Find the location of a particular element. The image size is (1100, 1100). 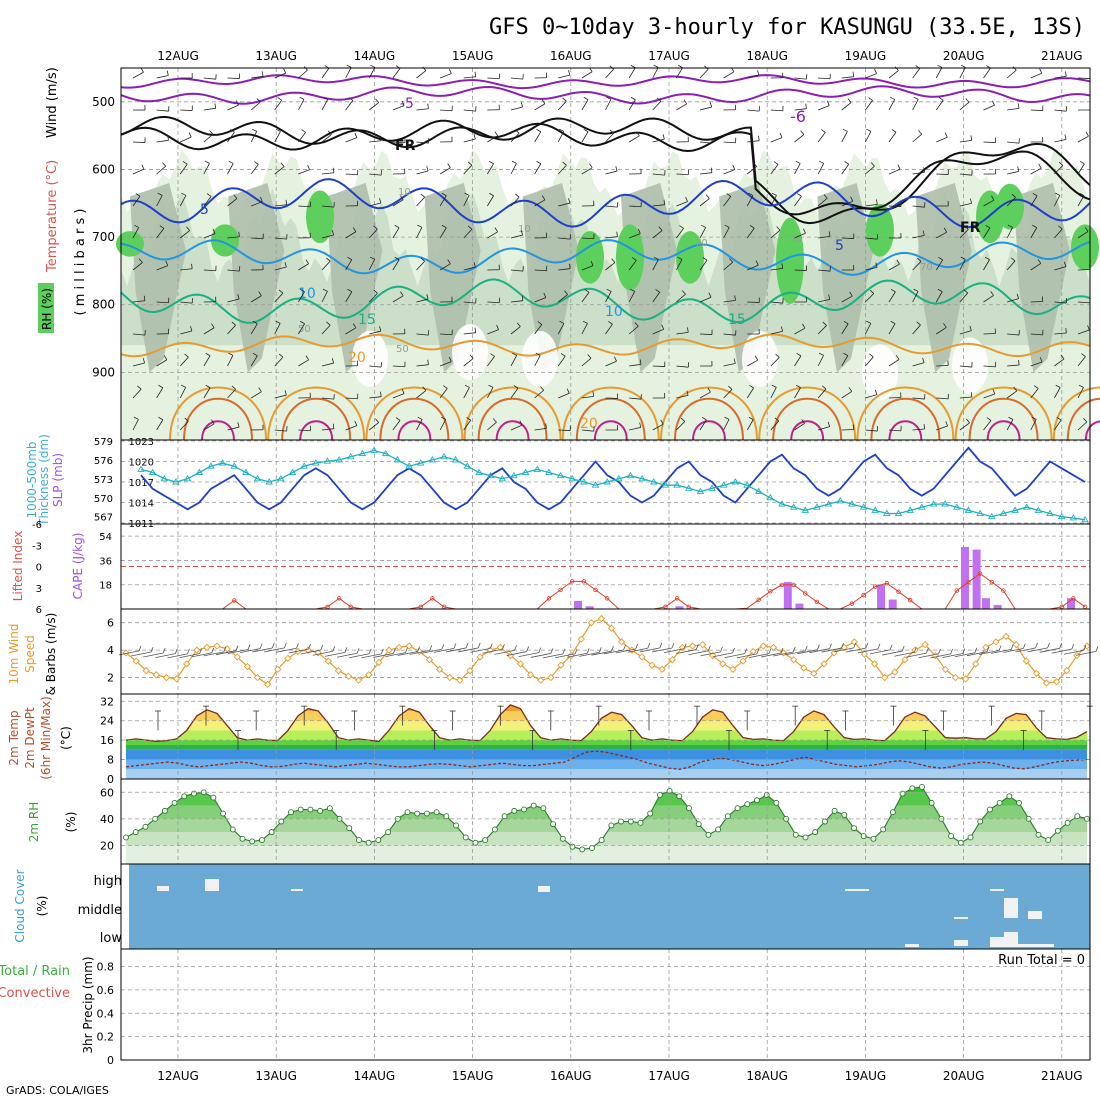

cloud-level-label: low is located at coordinates (111, 938).